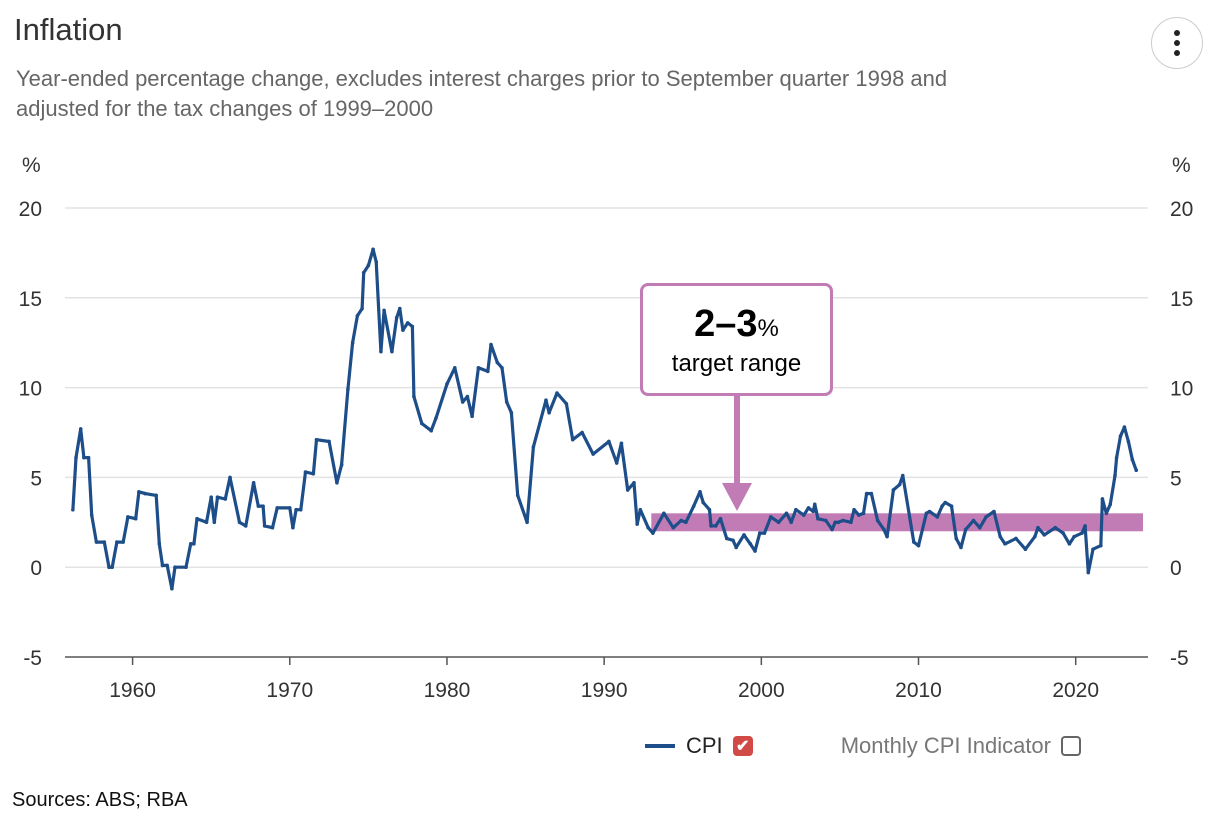  What do you see at coordinates (742, 746) in the screenshot?
I see `cpi-checkbox: ✔` at bounding box center [742, 746].